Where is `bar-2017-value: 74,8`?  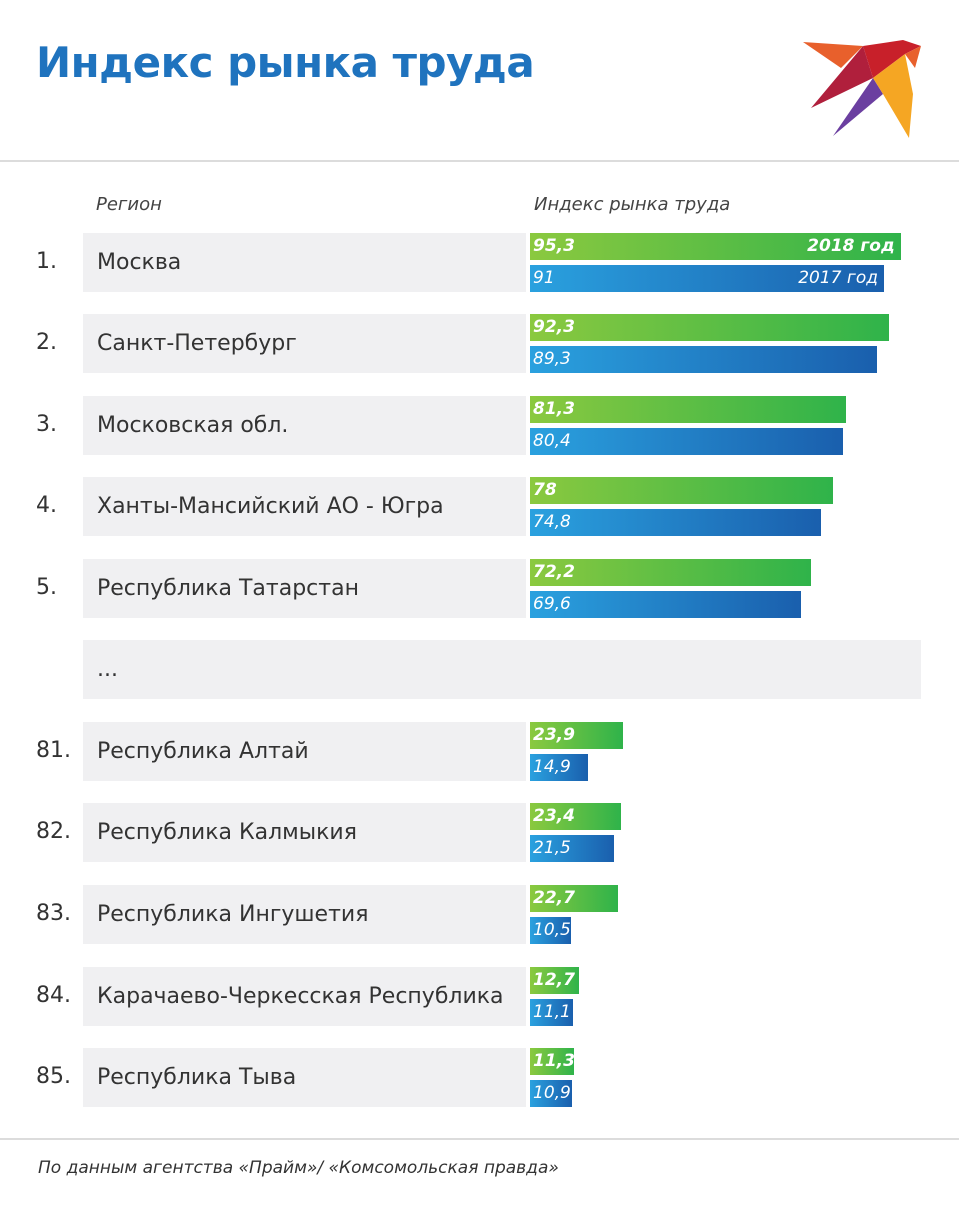 bar-2017-value: 74,8 is located at coordinates (552, 522).